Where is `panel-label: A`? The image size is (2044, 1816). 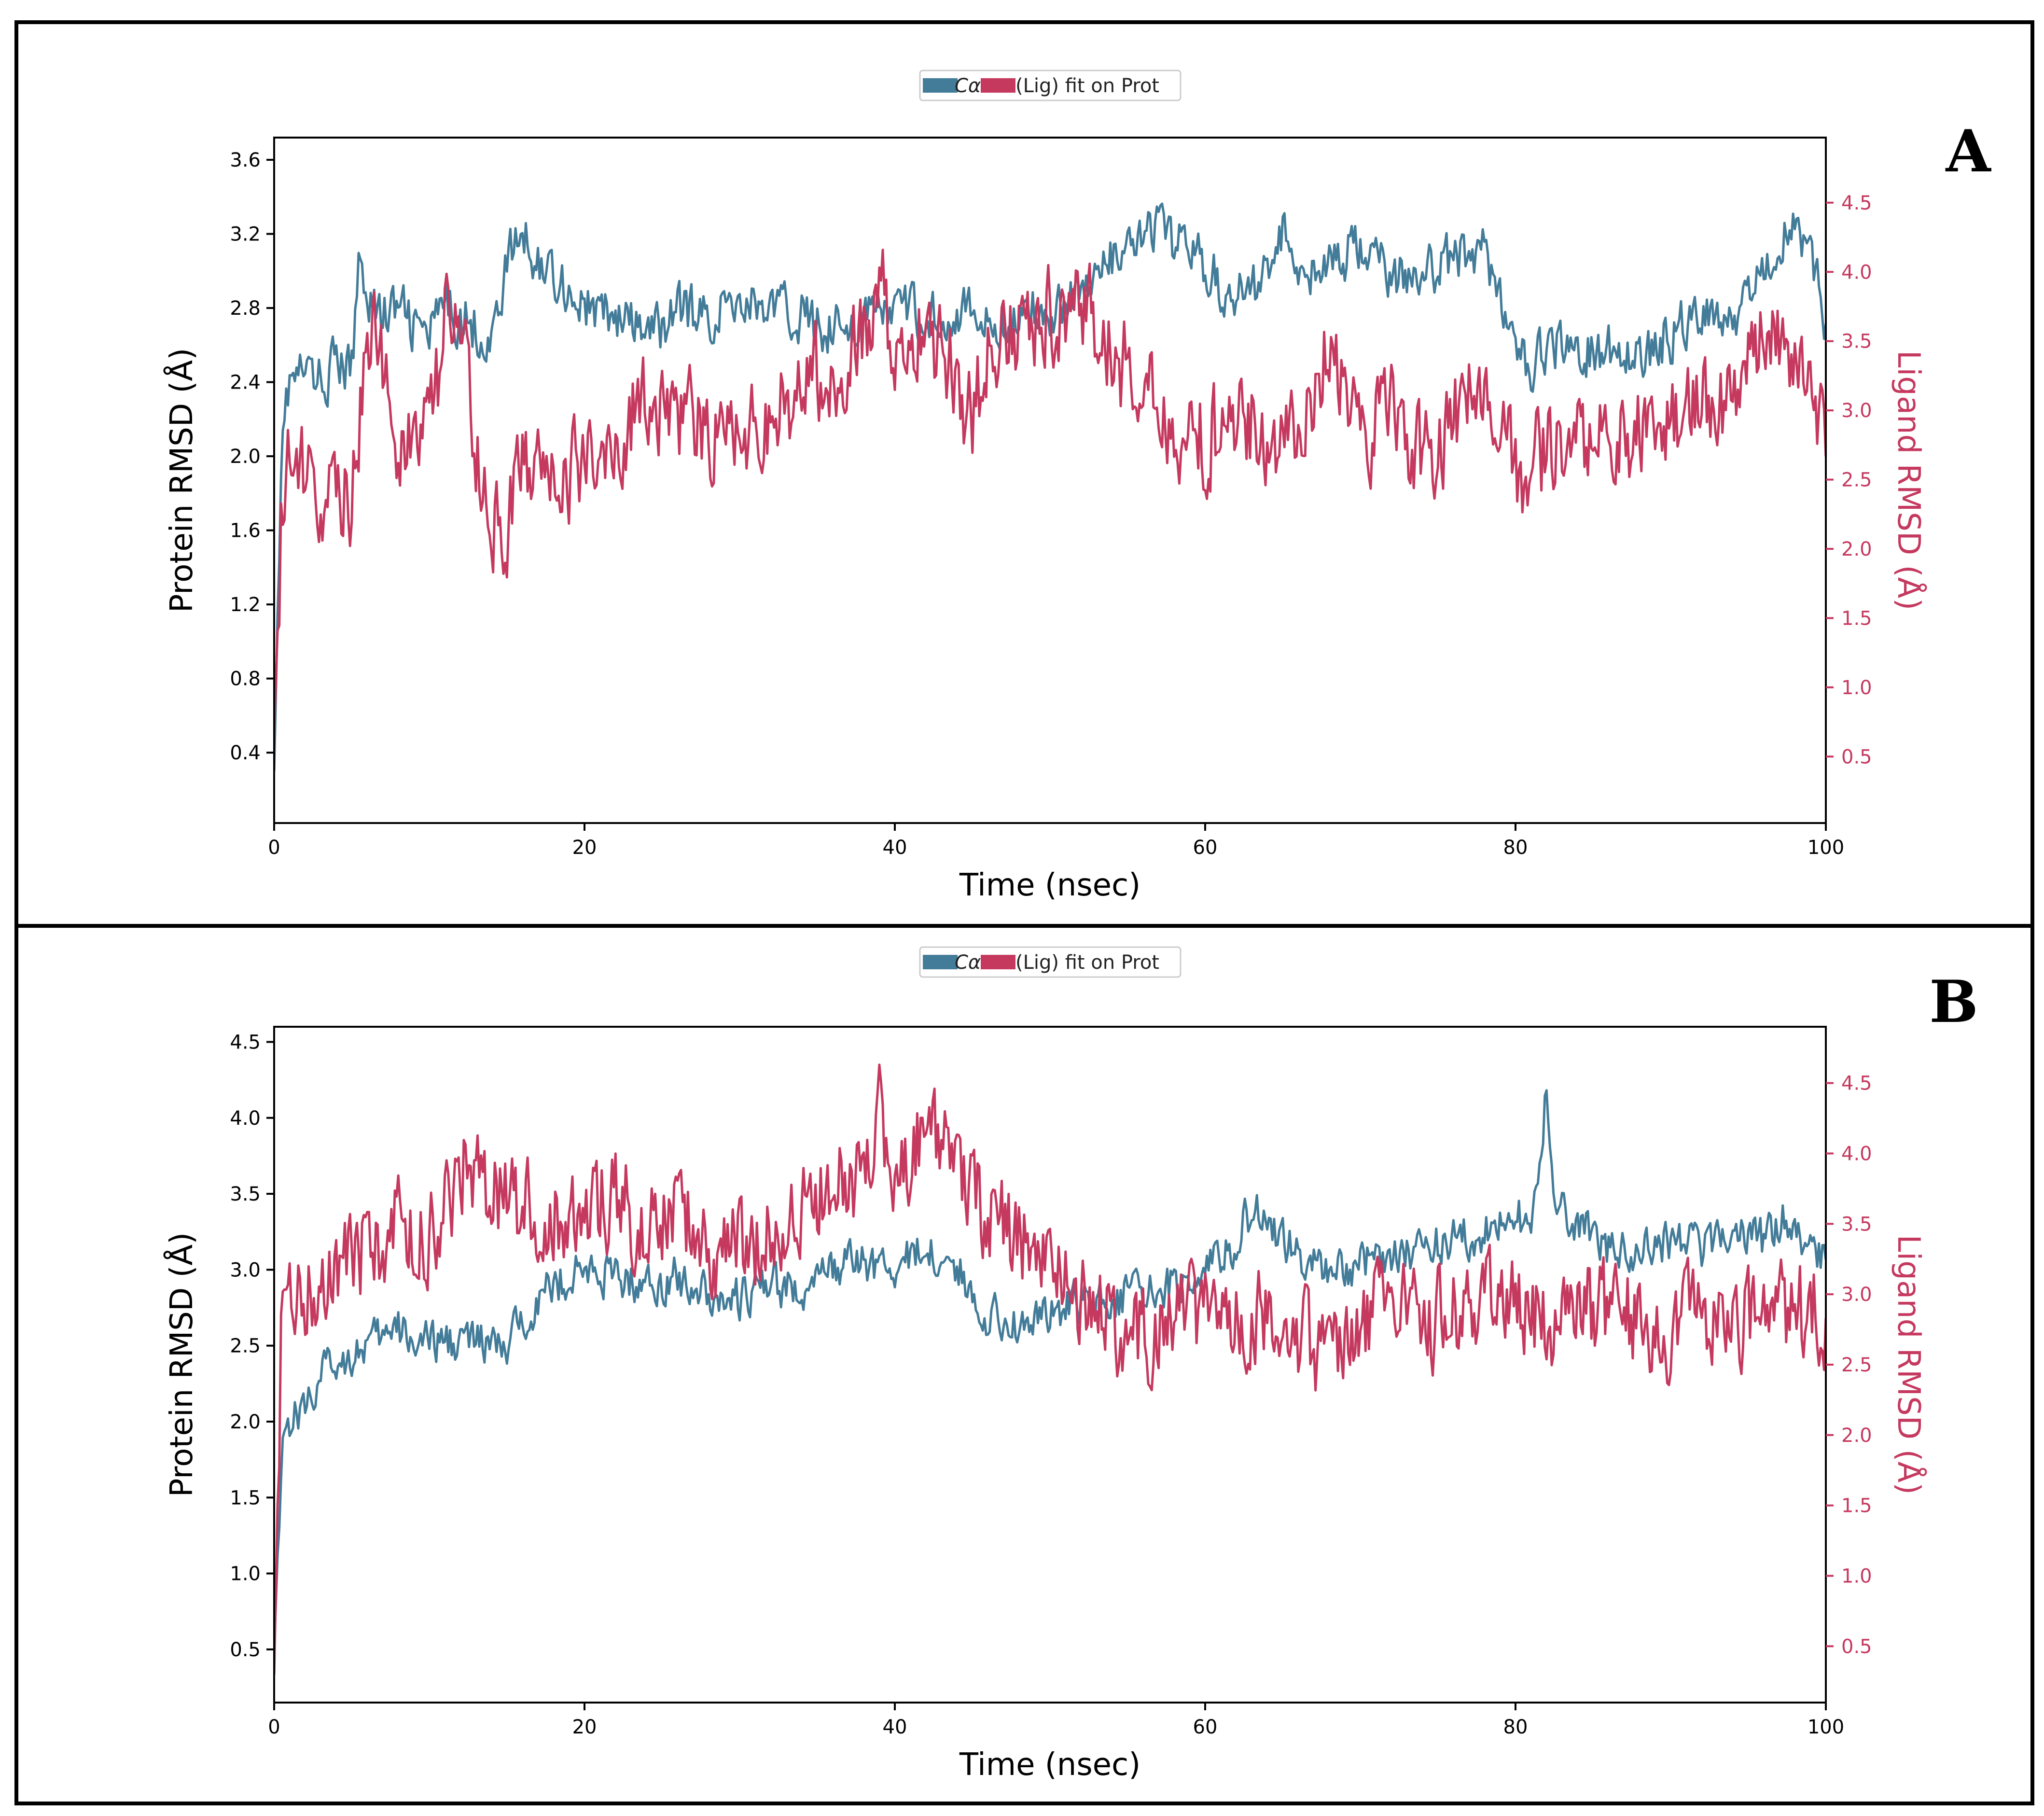 panel-label: A is located at coordinates (1968, 151).